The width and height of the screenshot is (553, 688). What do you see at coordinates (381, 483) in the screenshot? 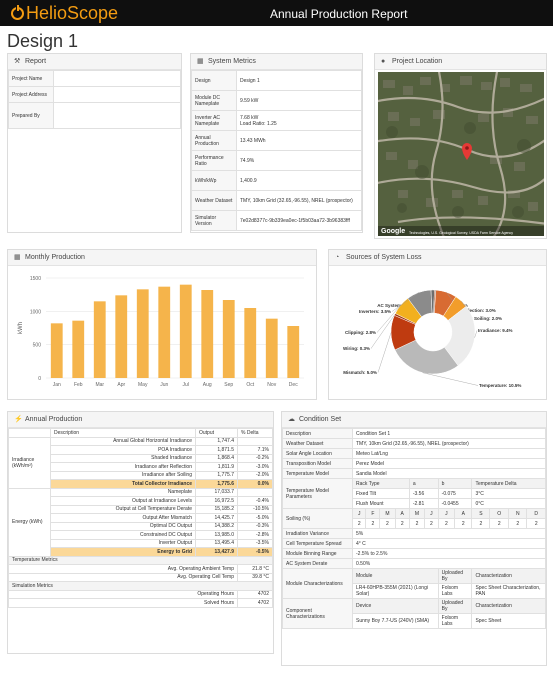
I see `col-rack-type: Rack Type` at bounding box center [381, 483].